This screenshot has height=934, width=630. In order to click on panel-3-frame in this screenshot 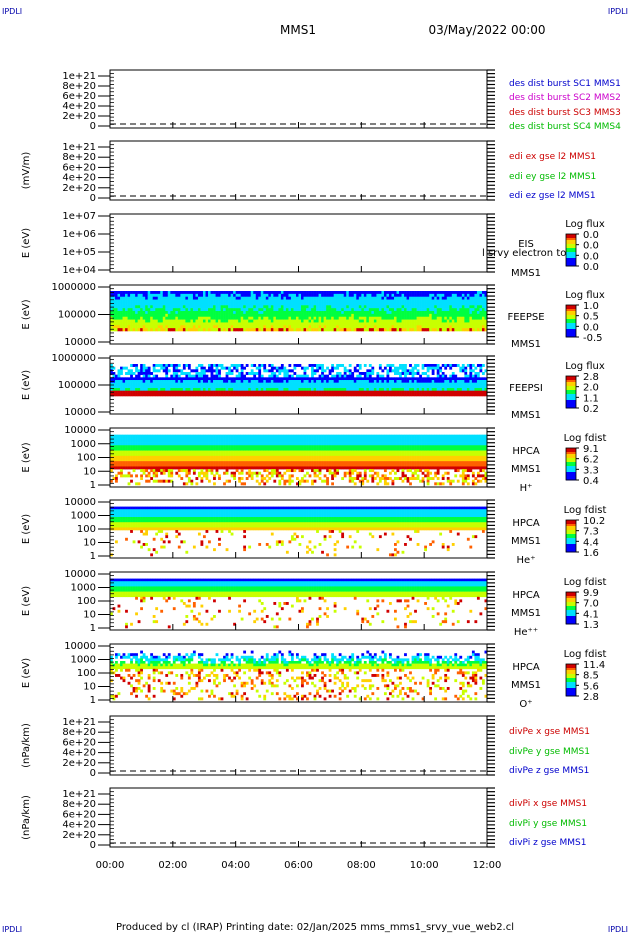, I will do `click(298, 243)`.